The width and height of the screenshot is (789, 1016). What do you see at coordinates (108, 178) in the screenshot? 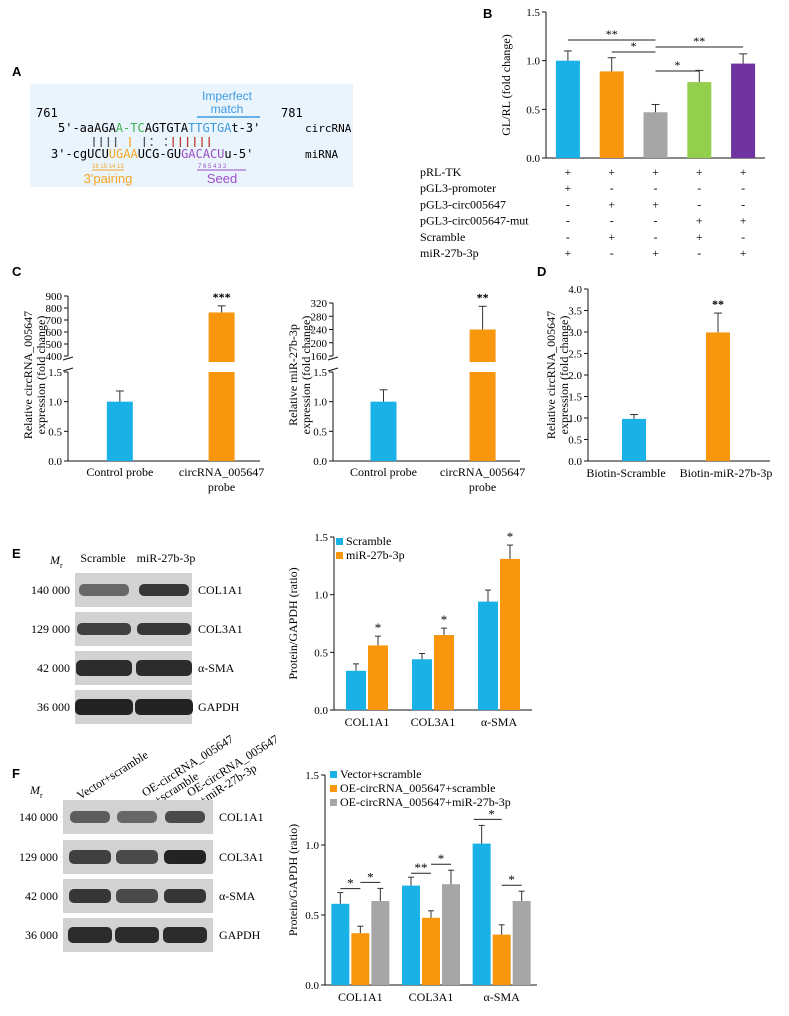
I see `pairing-label: 3'pairing` at bounding box center [108, 178].